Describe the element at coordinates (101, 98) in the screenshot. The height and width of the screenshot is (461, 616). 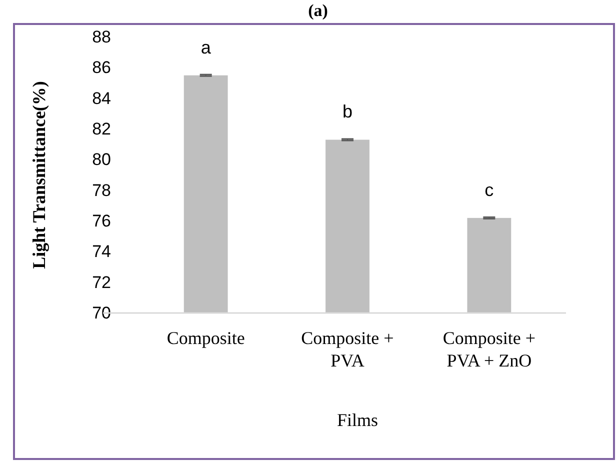
I see `y-tick-label: 84` at that location.